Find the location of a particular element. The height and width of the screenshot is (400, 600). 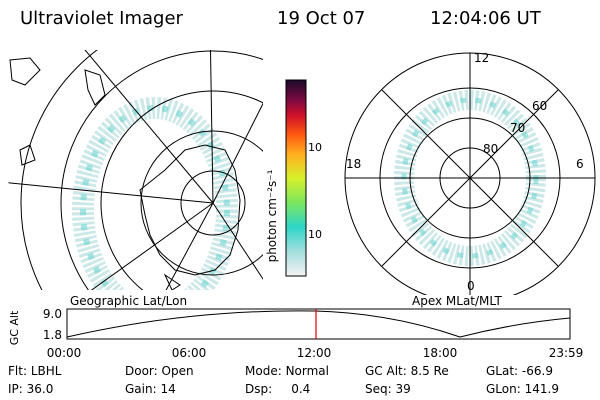

date-label: 19 Oct 07 is located at coordinates (321, 18).